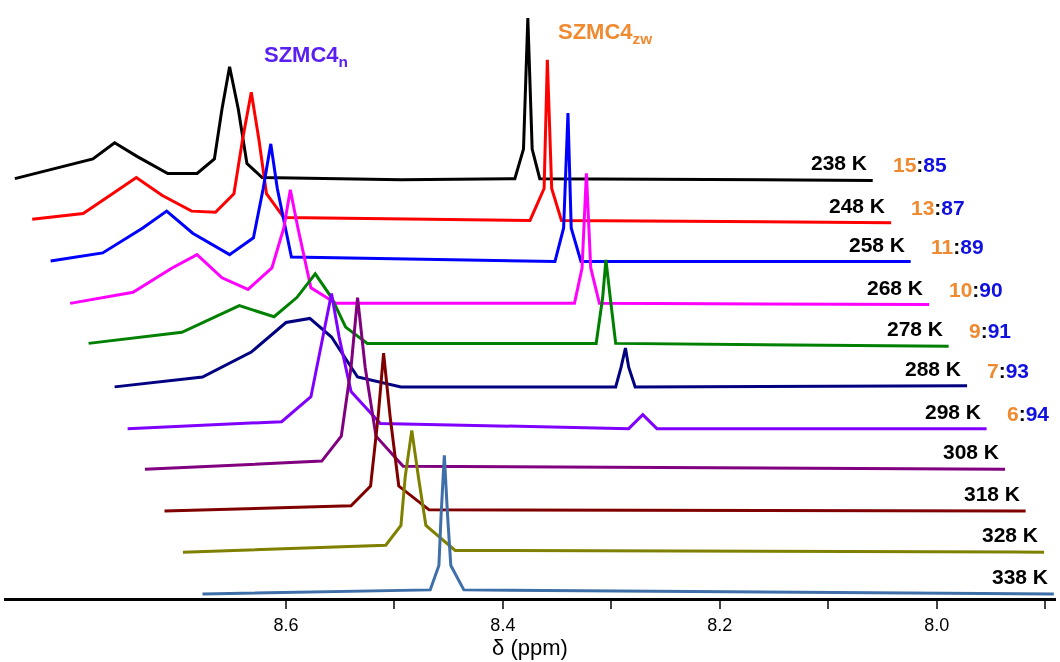 The width and height of the screenshot is (1060, 662). What do you see at coordinates (976, 289) in the screenshot?
I see `annotation: 10:90` at bounding box center [976, 289].